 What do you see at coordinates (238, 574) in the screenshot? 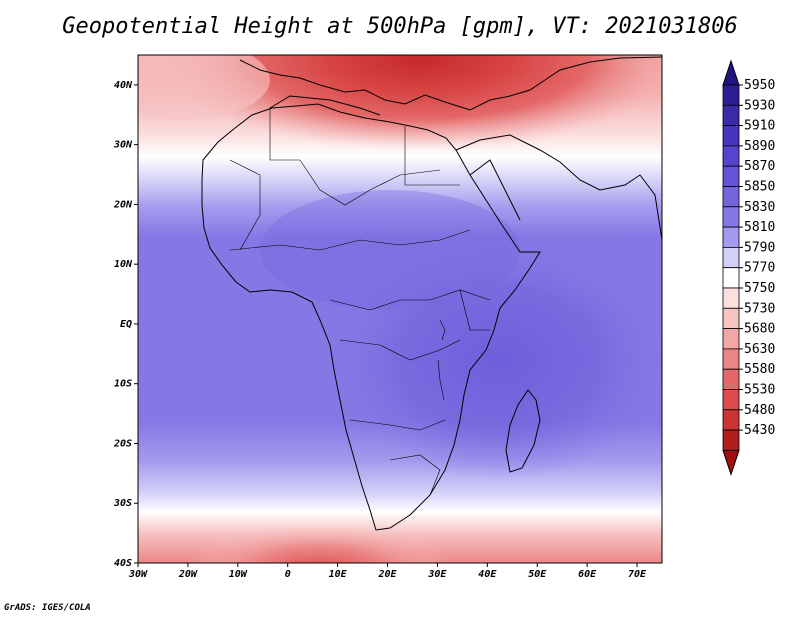
I see `lon-tick-label: 10W` at bounding box center [238, 574].